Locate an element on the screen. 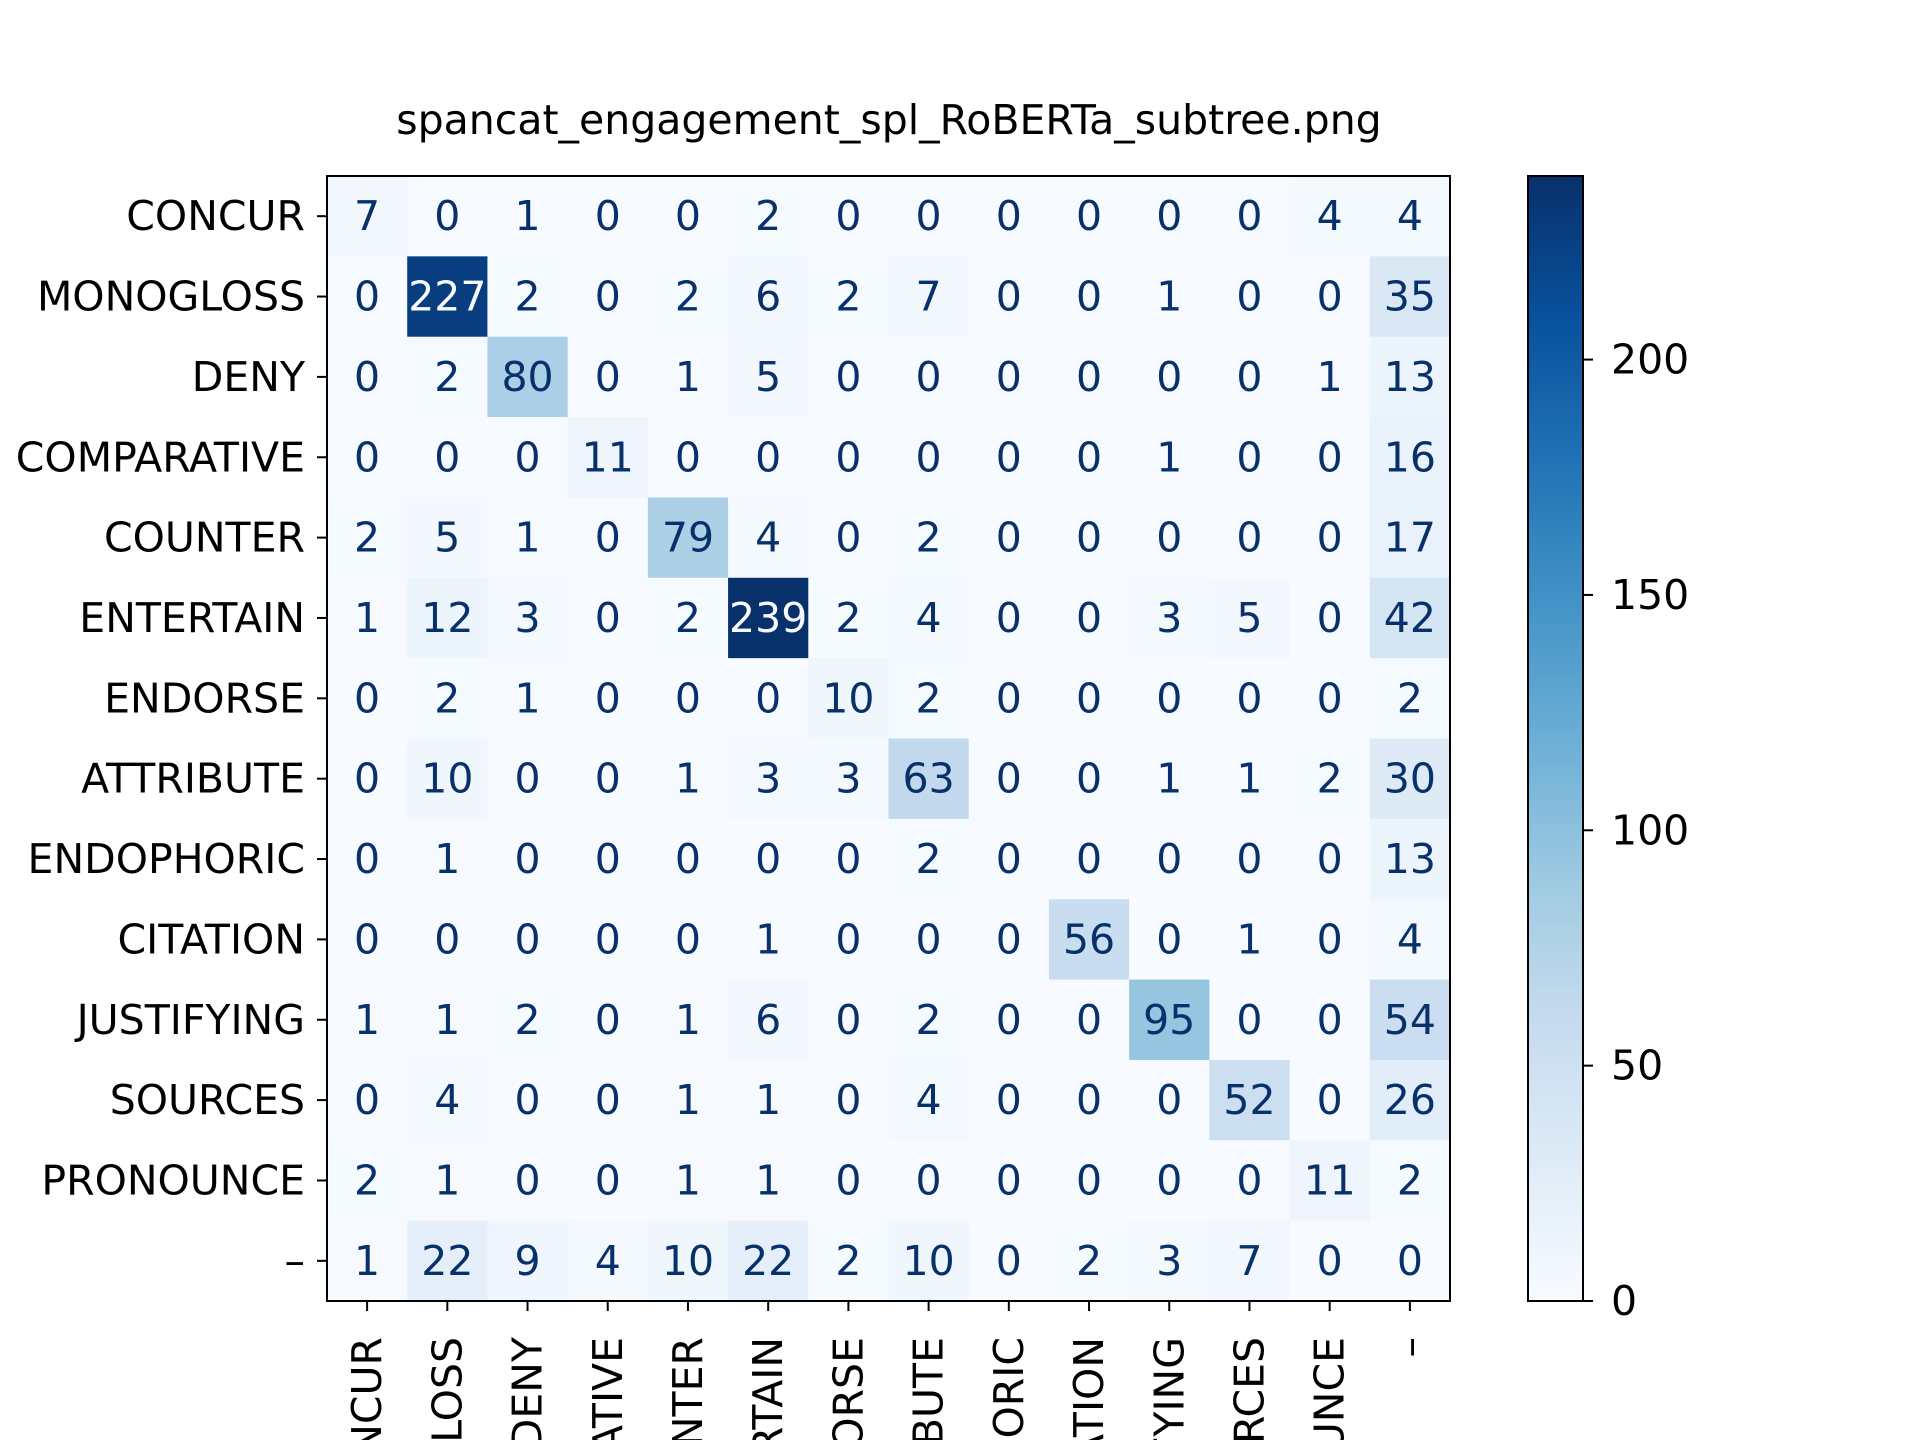 This screenshot has height=1440, width=1920. y-tick-label: JUSTIFYING is located at coordinates (189, 1020).